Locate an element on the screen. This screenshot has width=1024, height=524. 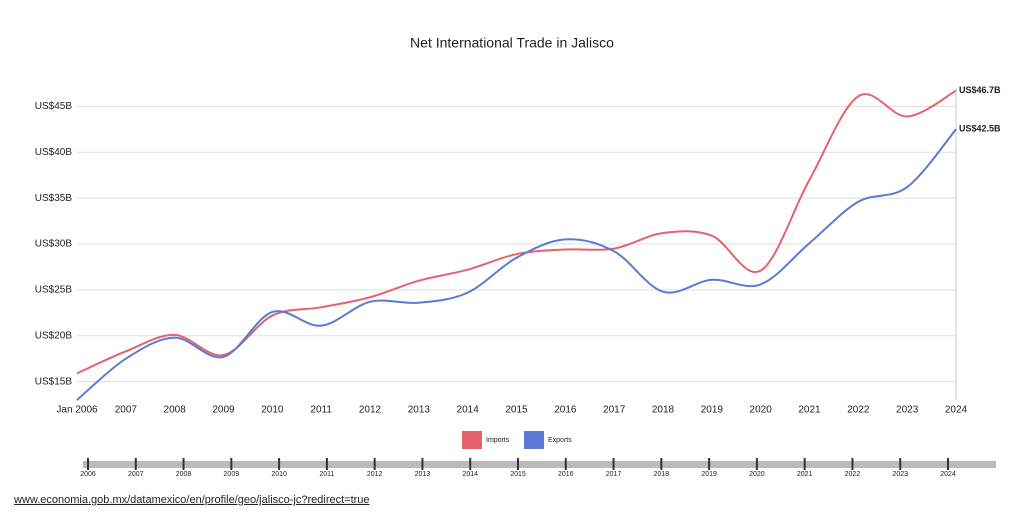
y-tick-label: US$45B is located at coordinates (54, 106).